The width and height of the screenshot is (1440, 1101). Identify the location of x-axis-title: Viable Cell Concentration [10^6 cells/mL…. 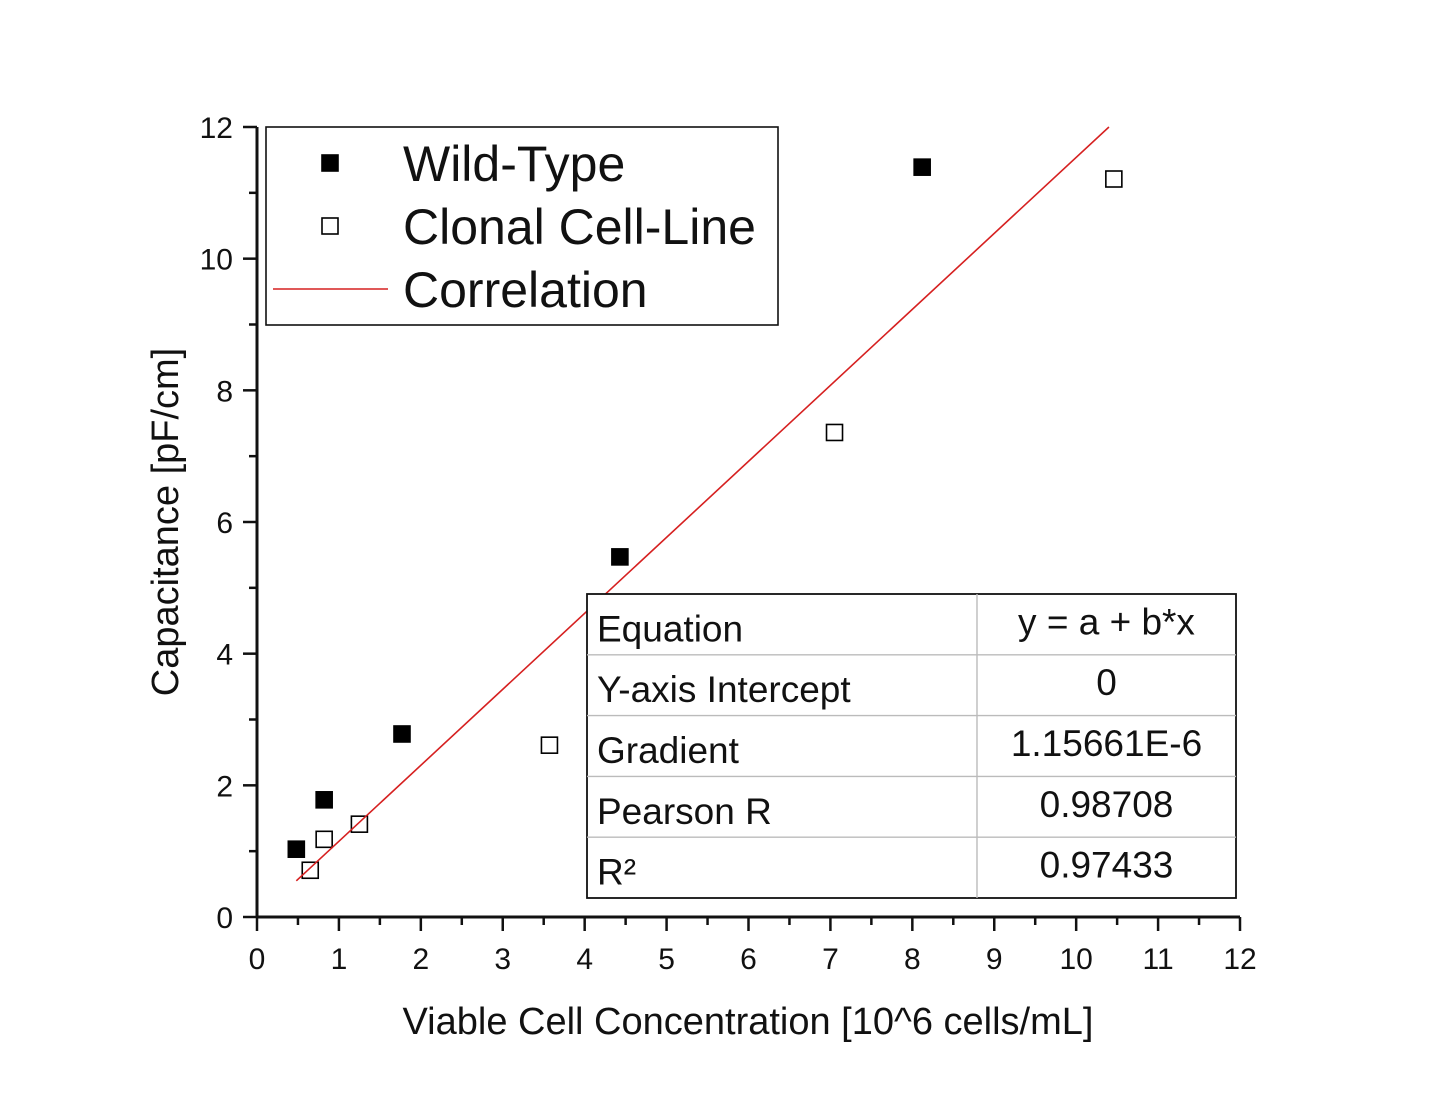
(748, 1022).